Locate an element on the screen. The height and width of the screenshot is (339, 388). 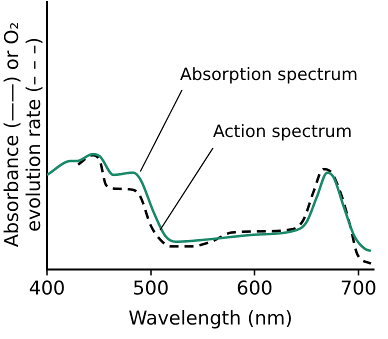
text: Action spectrum is located at coordinates (282, 132).